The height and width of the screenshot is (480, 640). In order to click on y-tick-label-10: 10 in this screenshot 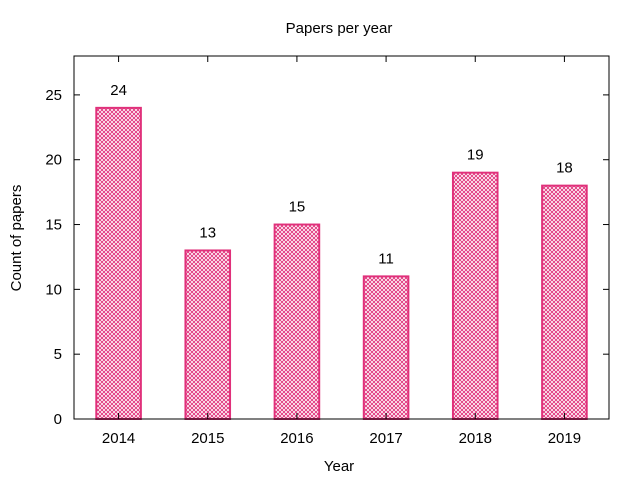, I will do `click(53, 289)`.